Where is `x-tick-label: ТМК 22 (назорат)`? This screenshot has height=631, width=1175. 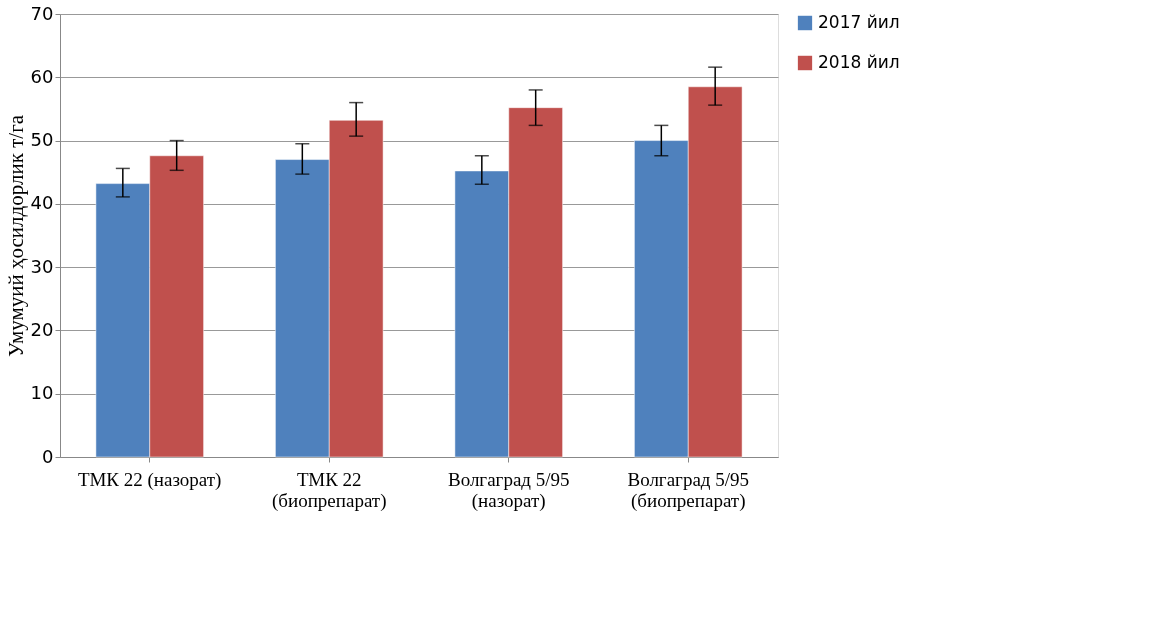 x-tick-label: ТМК 22 (назорат) is located at coordinates (150, 479).